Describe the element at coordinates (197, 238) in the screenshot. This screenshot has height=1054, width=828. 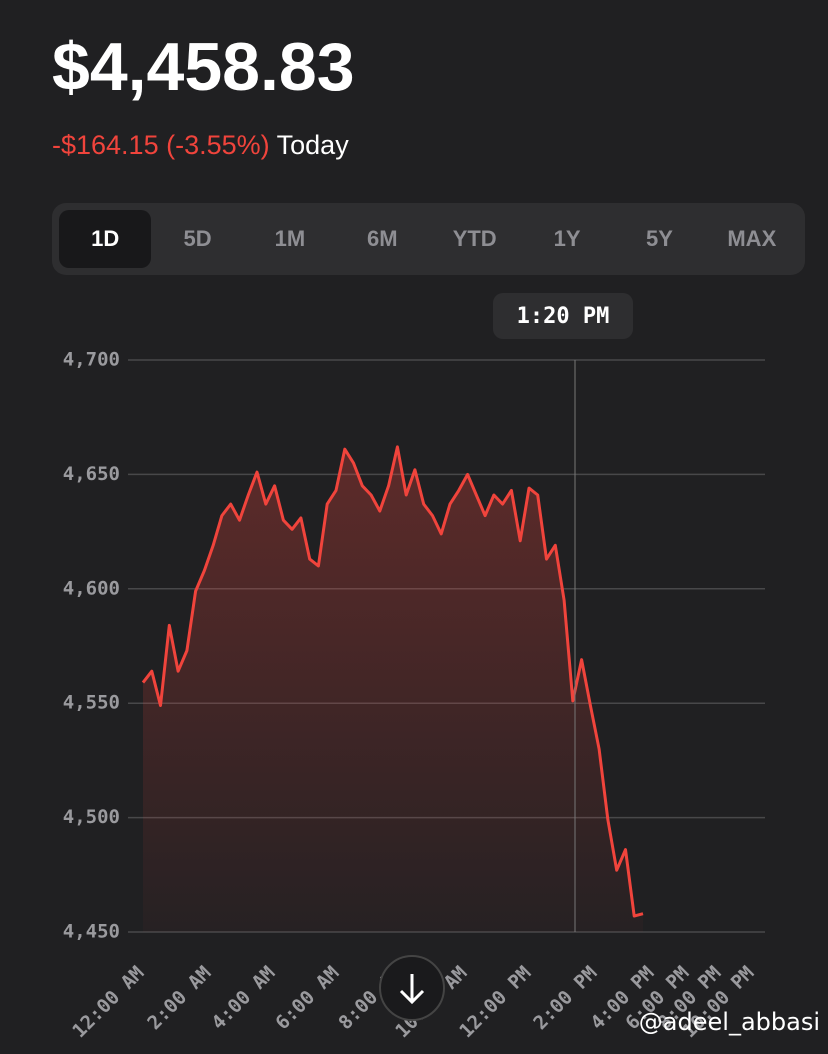
I see `range-tab: 5D` at that location.